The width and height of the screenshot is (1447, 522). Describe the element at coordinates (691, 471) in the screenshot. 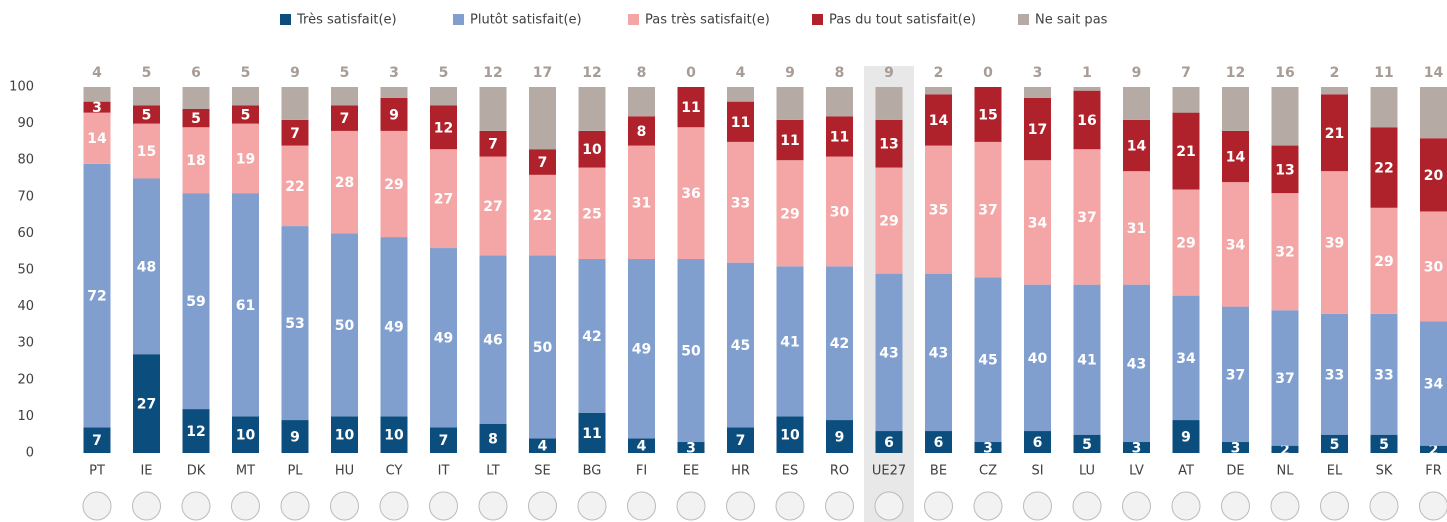

I see `x-tick-label: EE` at that location.